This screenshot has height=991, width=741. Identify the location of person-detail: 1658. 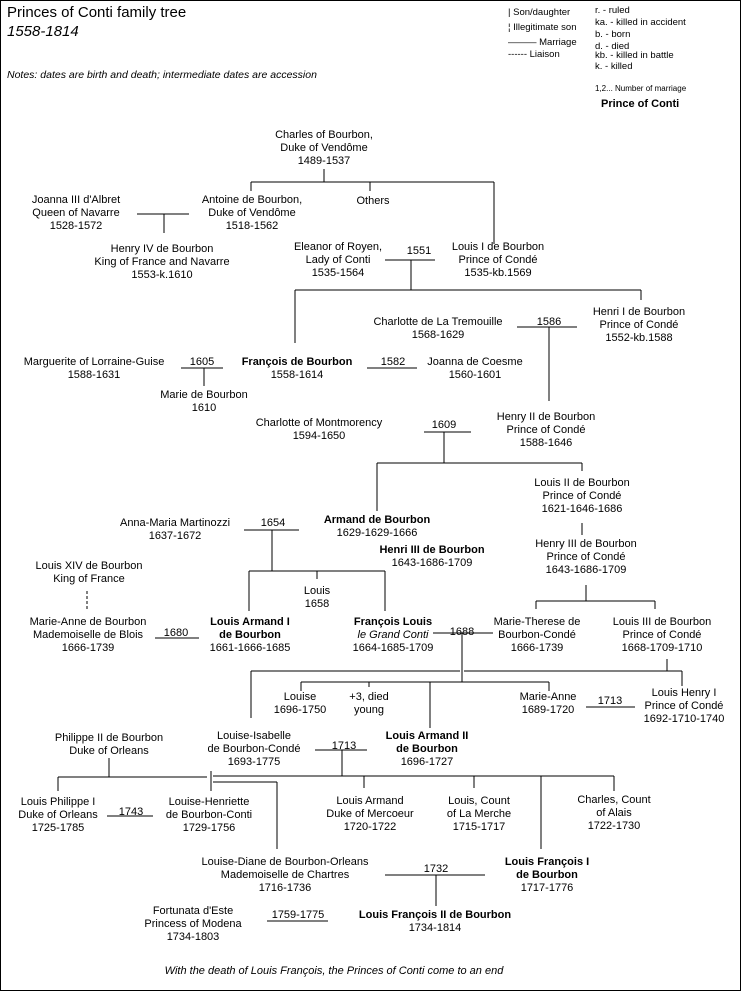
(317, 604).